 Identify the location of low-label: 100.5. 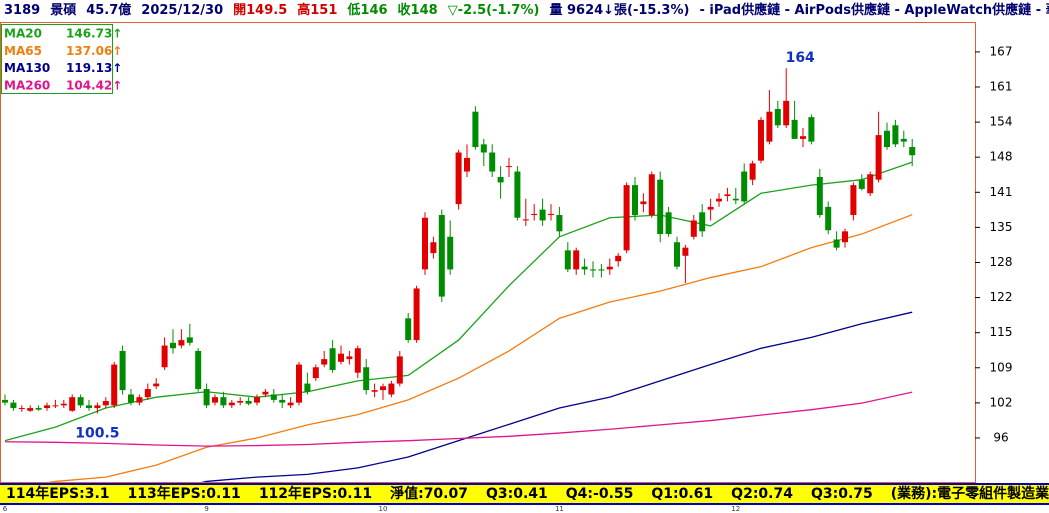
(97, 433).